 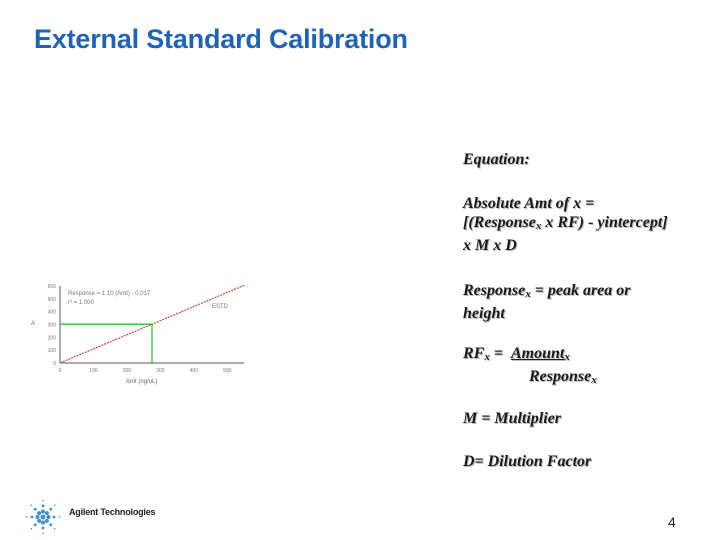 I want to click on y-tick-label: 300, so click(x=52, y=326).